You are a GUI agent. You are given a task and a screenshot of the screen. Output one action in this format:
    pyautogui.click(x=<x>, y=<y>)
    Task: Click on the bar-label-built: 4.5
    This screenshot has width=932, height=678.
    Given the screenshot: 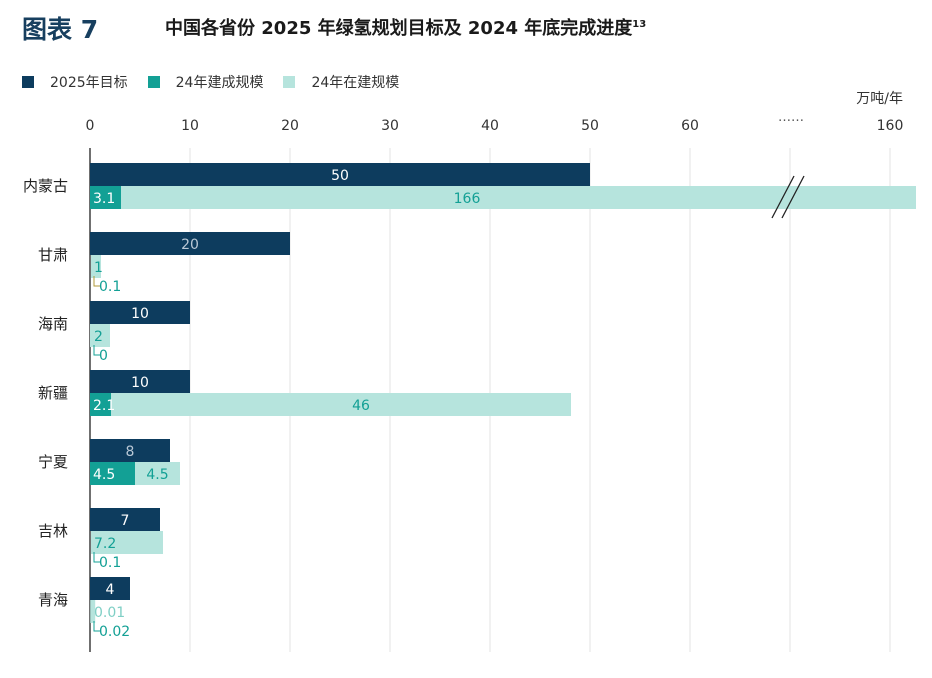 What is the action you would take?
    pyautogui.click(x=104, y=475)
    